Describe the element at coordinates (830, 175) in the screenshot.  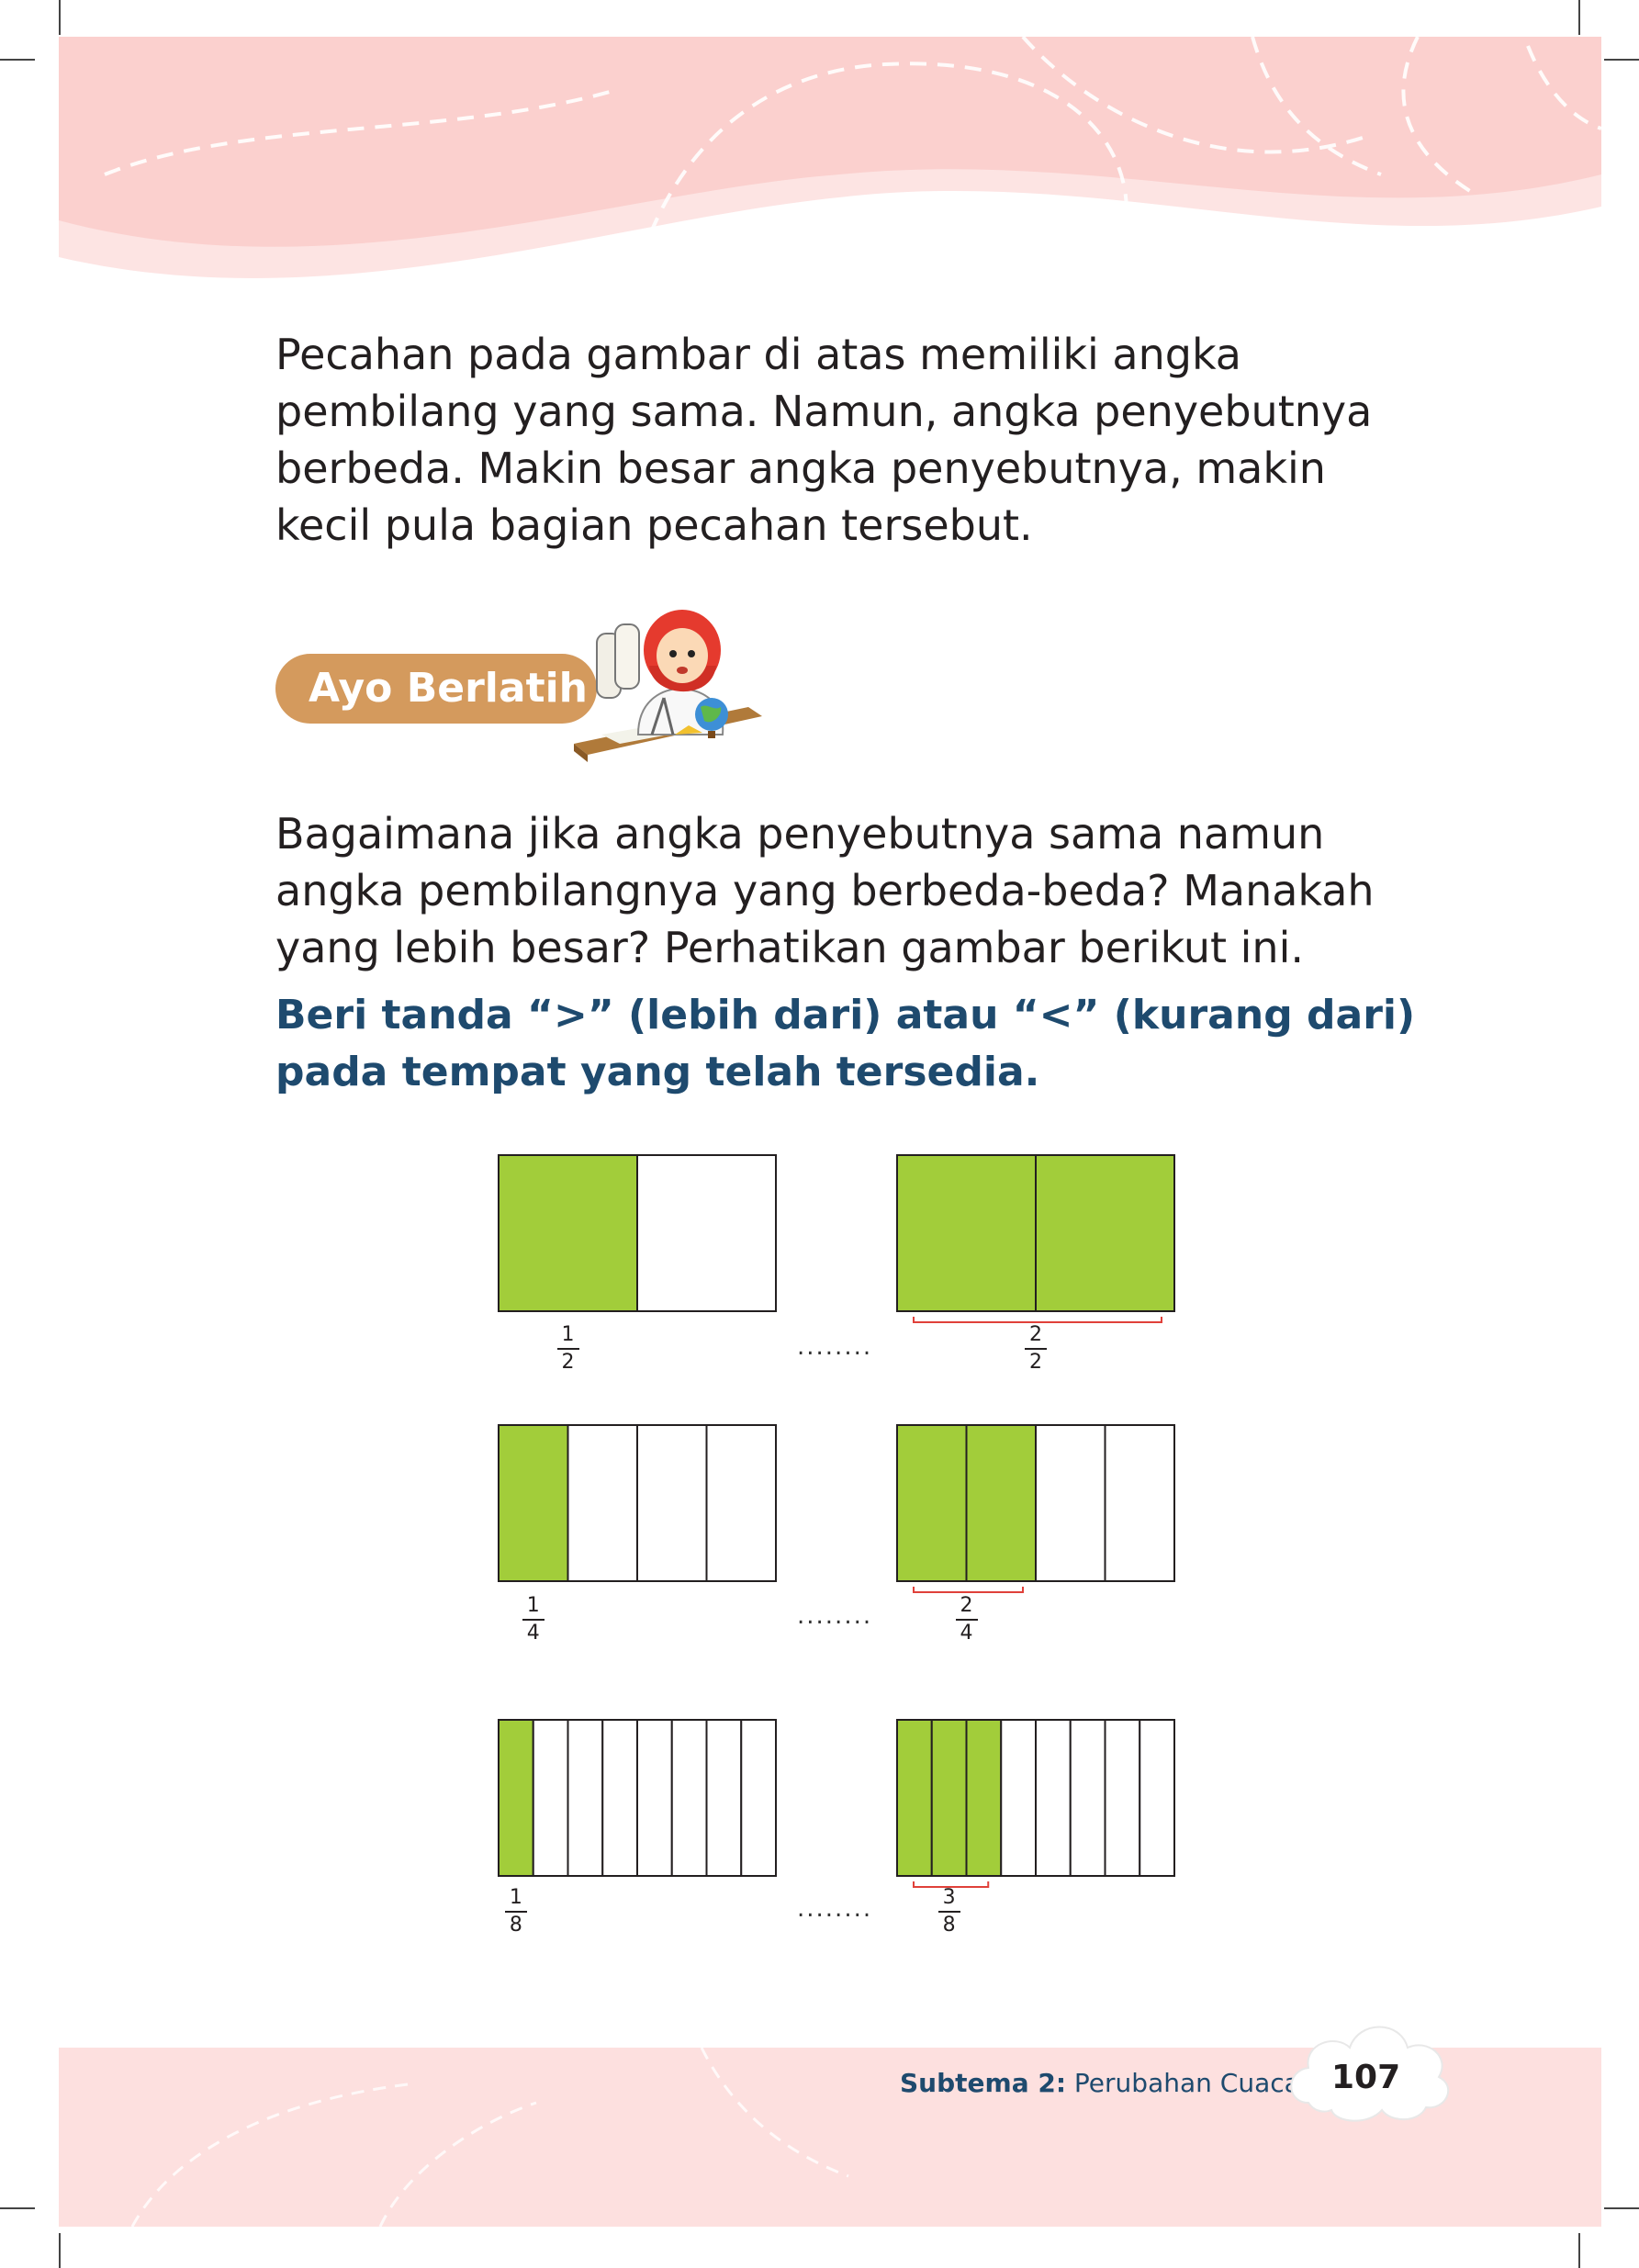
I see `header-decoration` at that location.